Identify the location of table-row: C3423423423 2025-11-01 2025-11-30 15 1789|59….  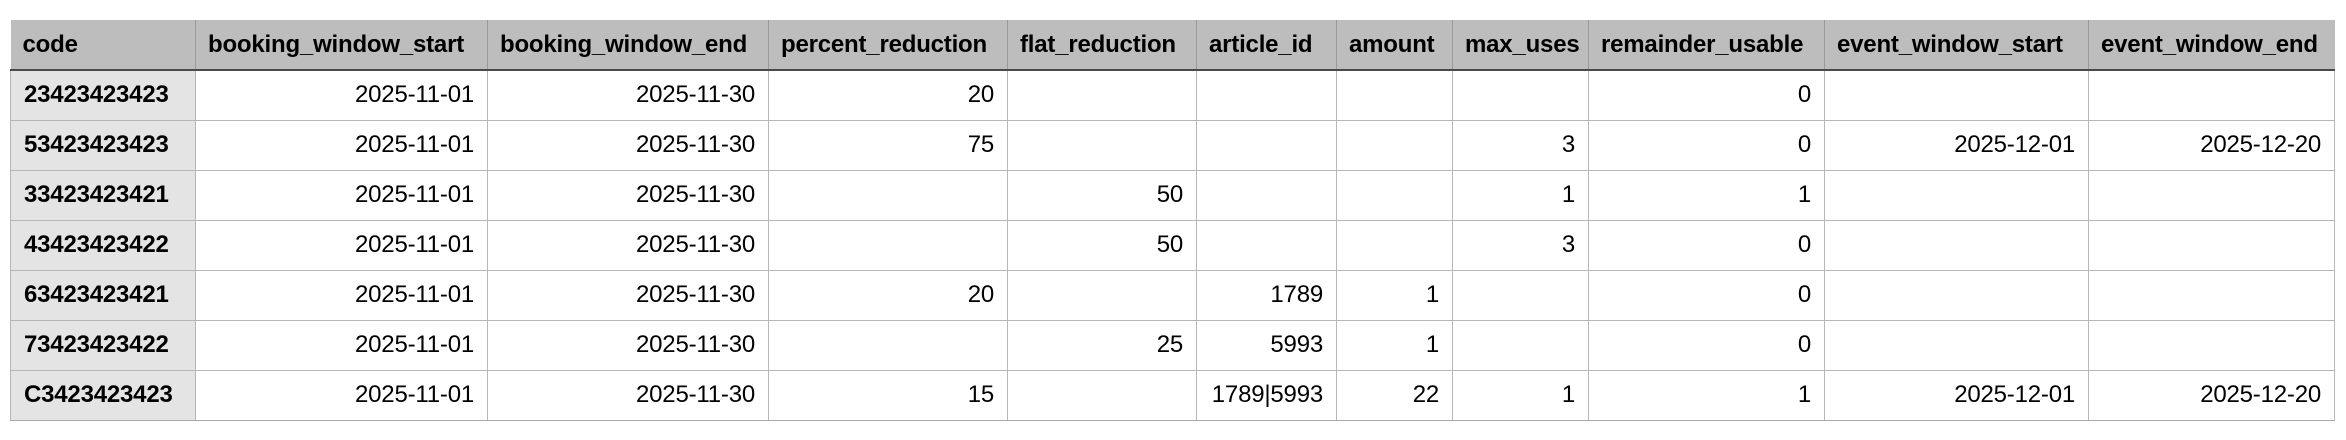
(1172, 395).